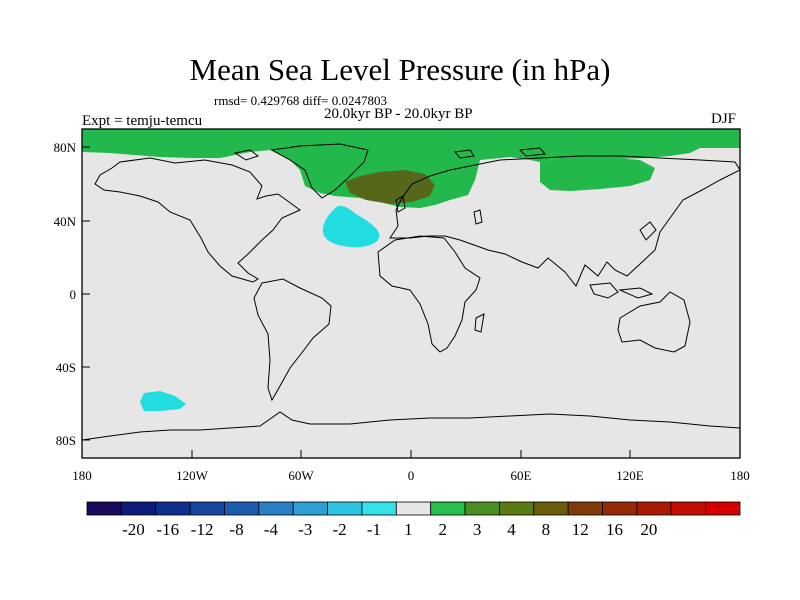 Image resolution: width=800 pixels, height=600 pixels. What do you see at coordinates (580, 529) in the screenshot?
I see `colorbar-label: 12` at bounding box center [580, 529].